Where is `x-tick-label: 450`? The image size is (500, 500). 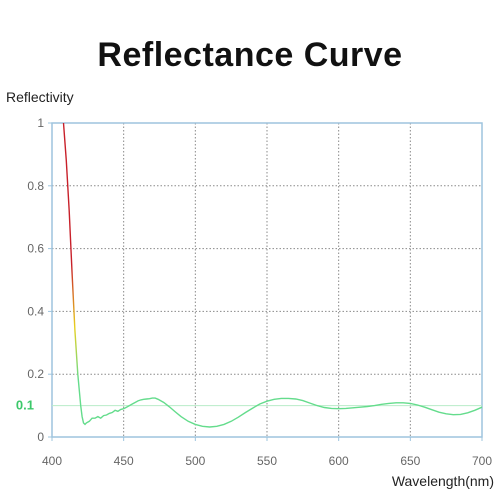 x-tick-label: 450 is located at coordinates (124, 461).